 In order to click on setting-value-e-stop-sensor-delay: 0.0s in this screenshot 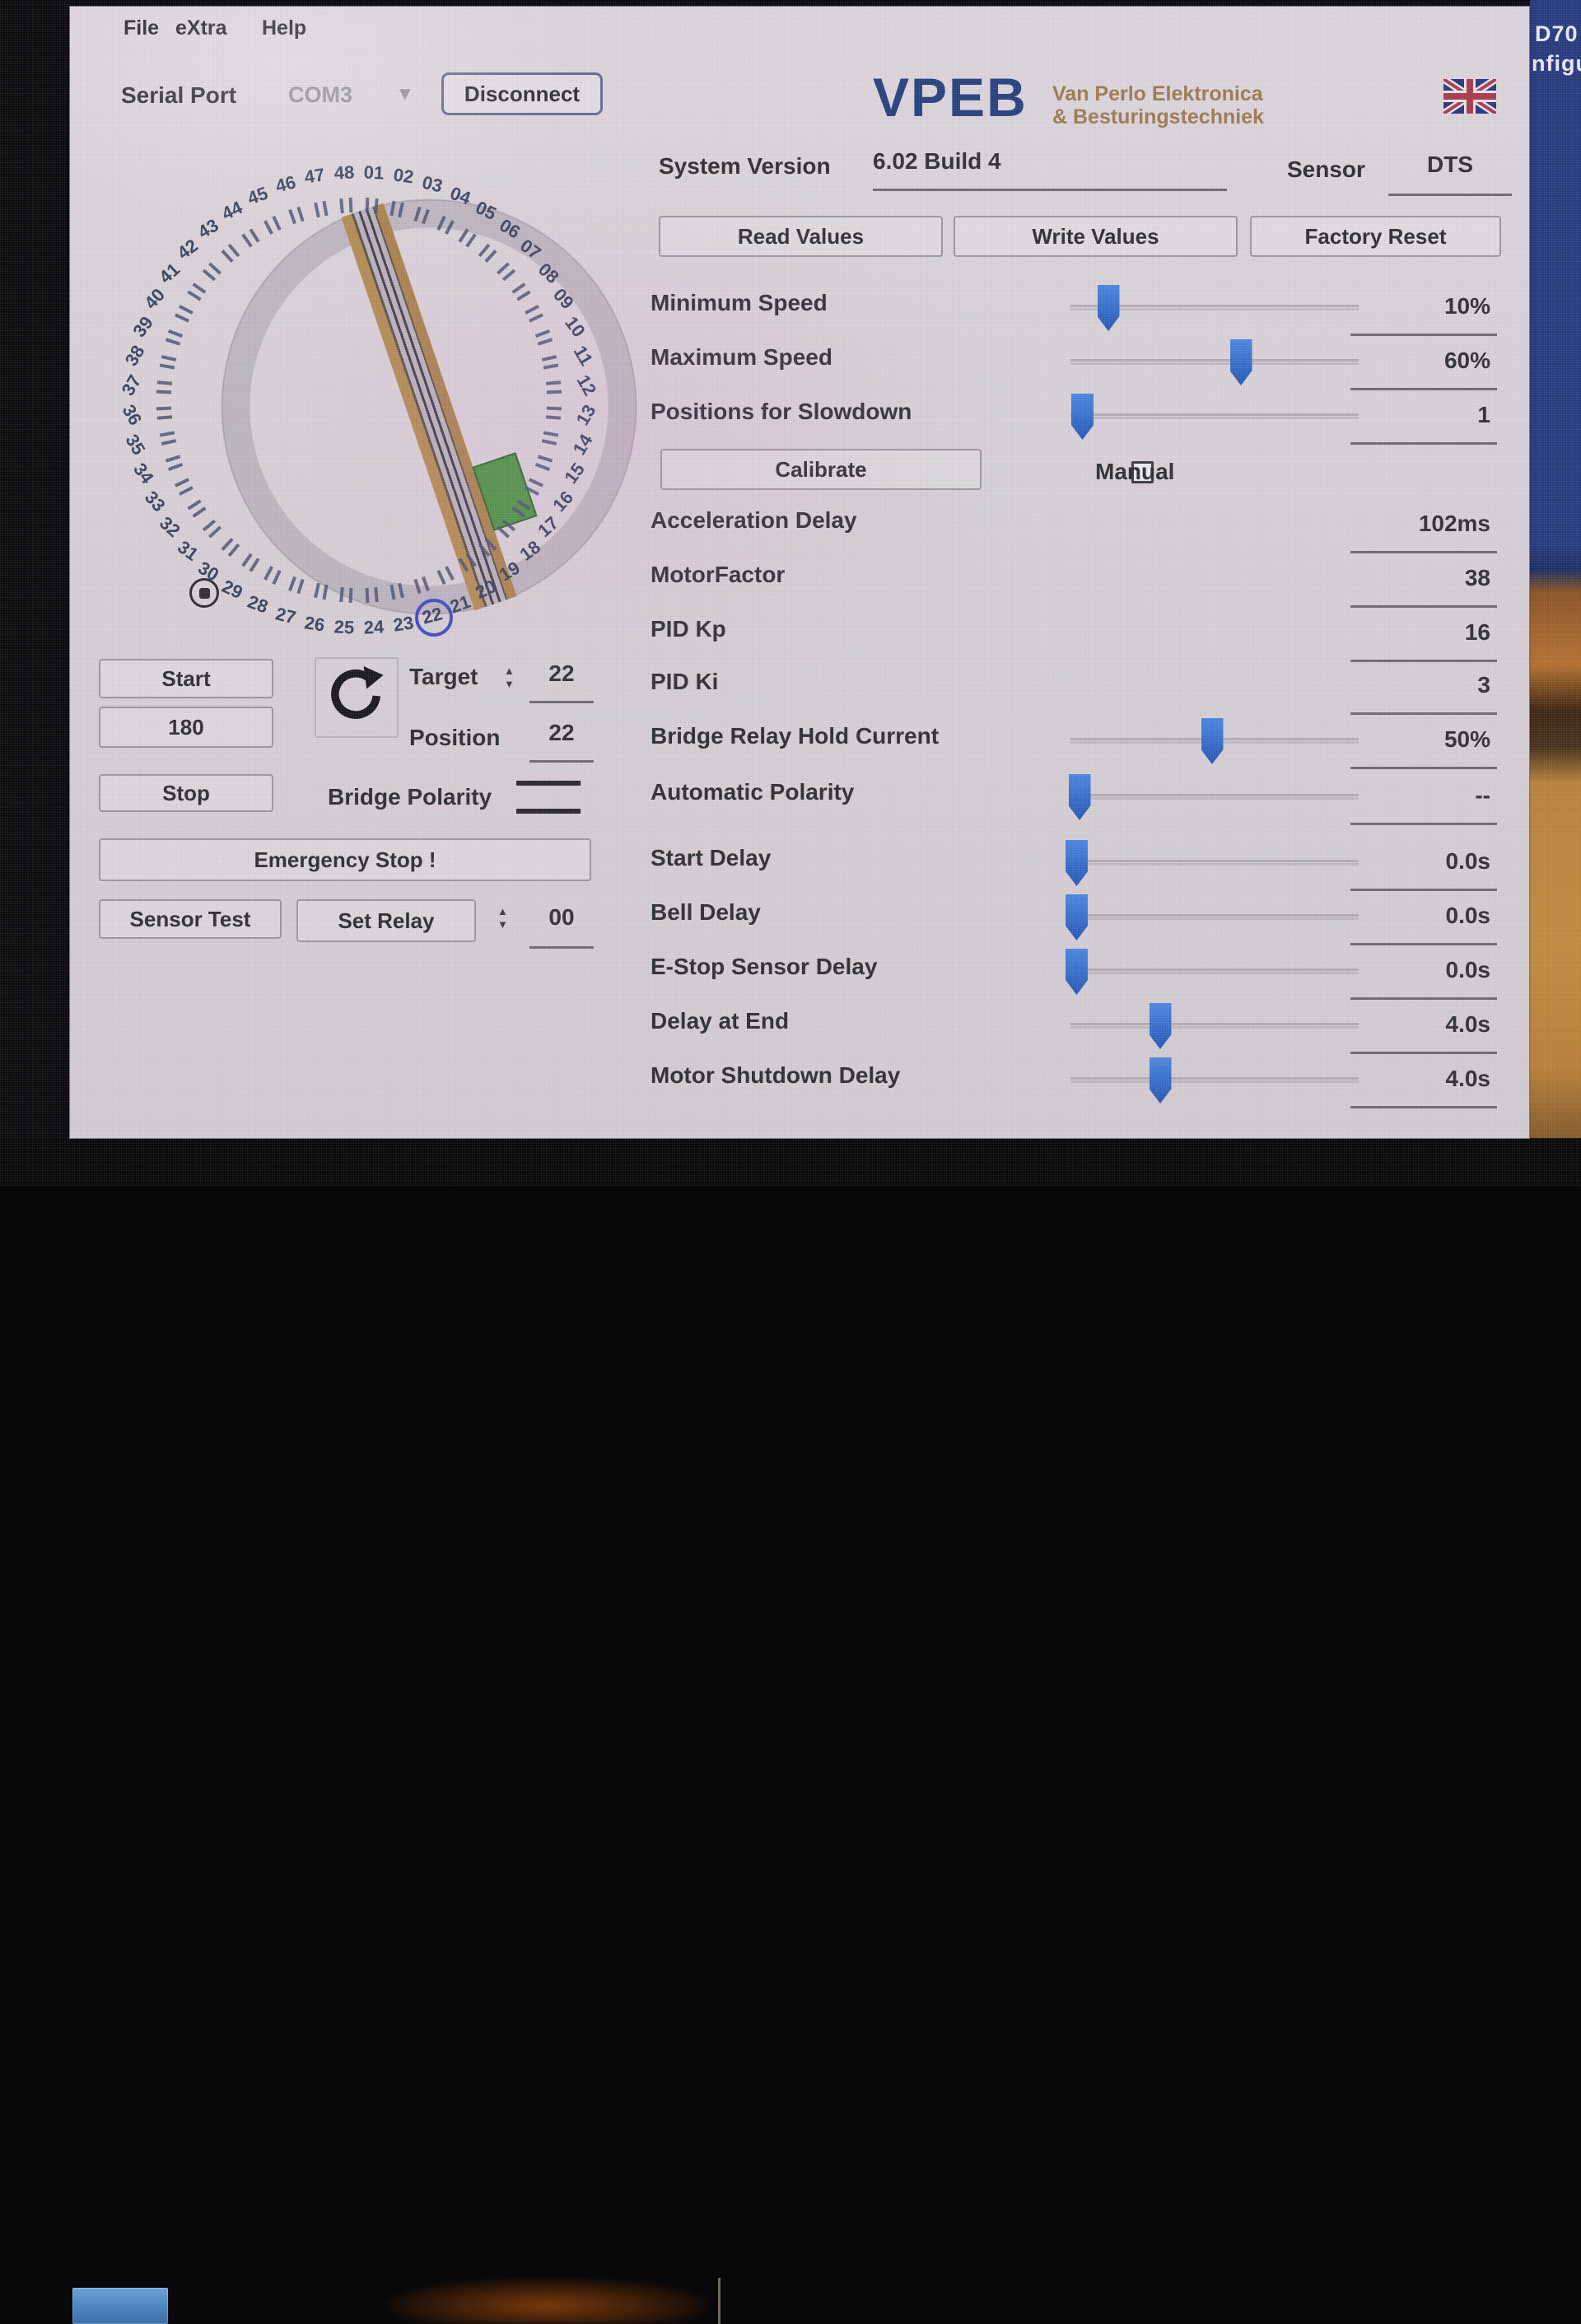, I will do `click(1423, 978)`.